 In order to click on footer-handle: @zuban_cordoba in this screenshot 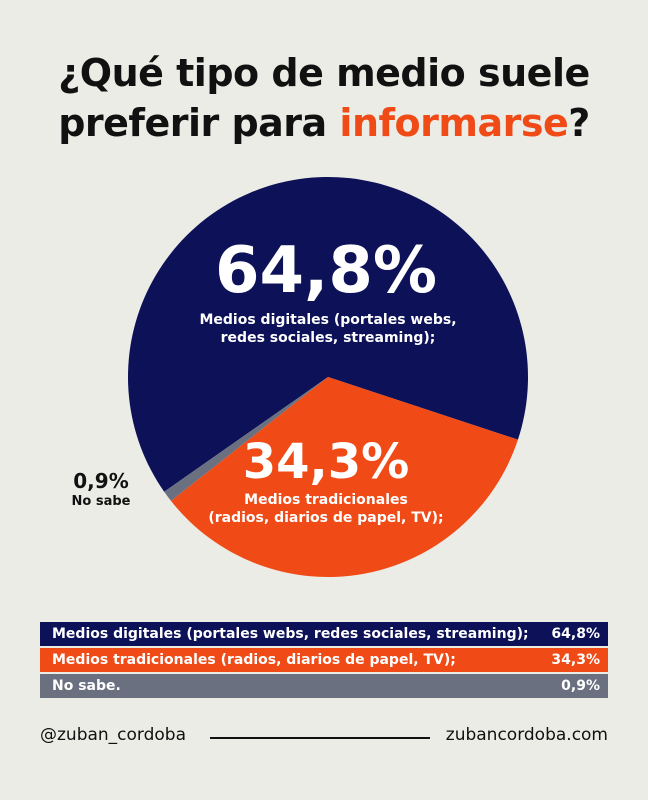, I will do `click(113, 735)`.